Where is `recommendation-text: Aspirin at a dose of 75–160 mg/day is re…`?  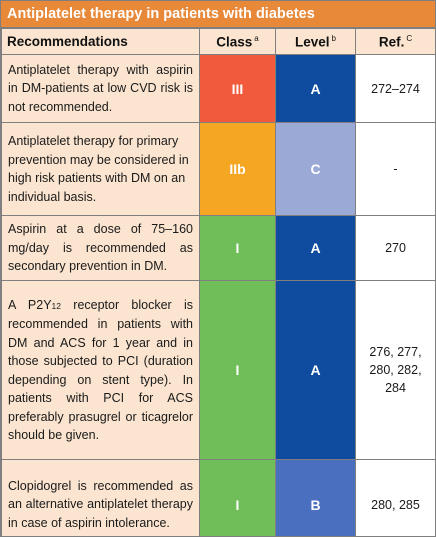 recommendation-text: Aspirin at a dose of 75–160 mg/day is re… is located at coordinates (100, 248).